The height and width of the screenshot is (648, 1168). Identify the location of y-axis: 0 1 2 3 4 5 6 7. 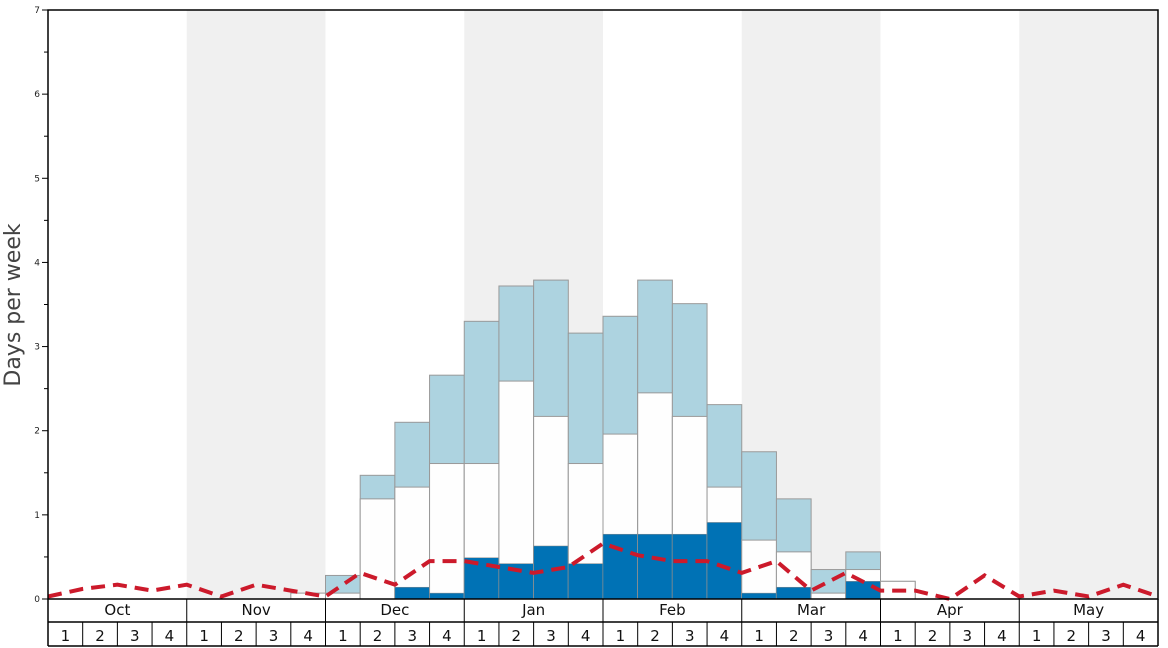
(41, 305).